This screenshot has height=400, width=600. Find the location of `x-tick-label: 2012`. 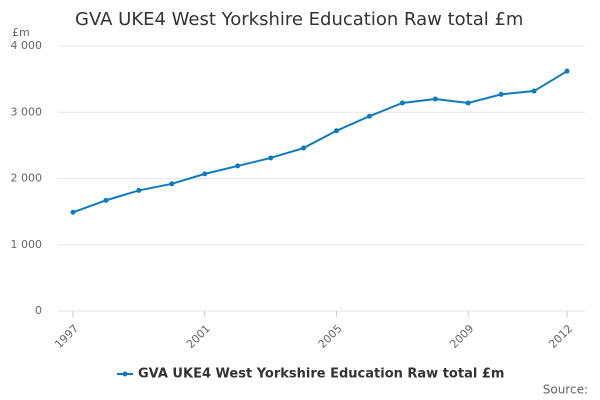

x-tick-label: 2012 is located at coordinates (560, 336).